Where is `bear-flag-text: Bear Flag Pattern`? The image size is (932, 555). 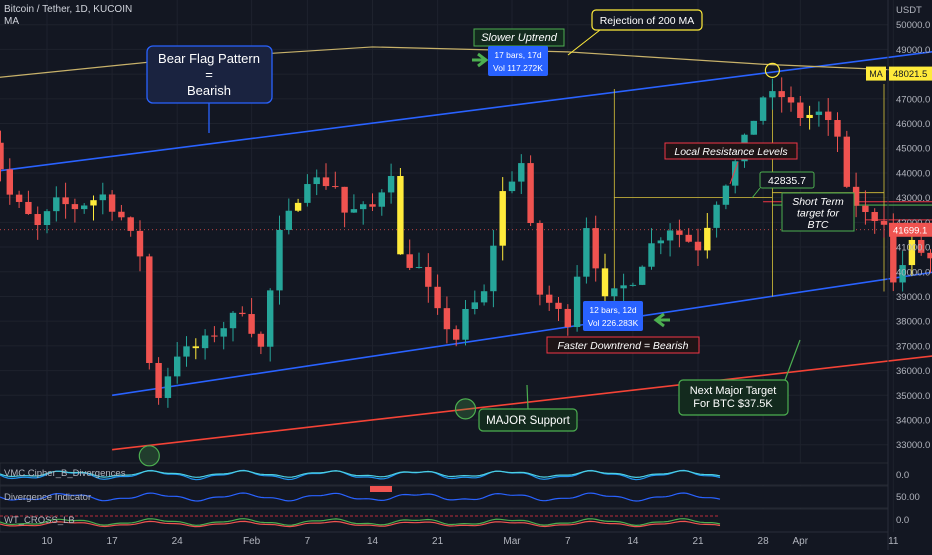
bear-flag-text: Bear Flag Pattern is located at coordinates (209, 58).